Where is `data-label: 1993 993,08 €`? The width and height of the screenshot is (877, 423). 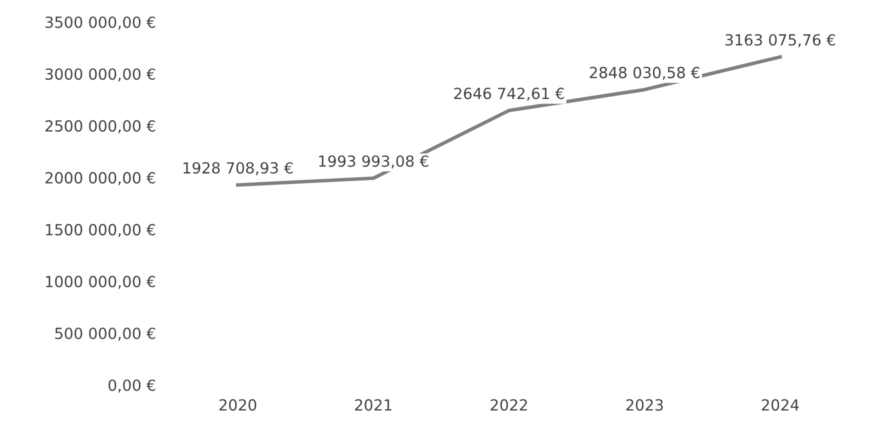 data-label: 1993 993,08 € is located at coordinates (373, 161).